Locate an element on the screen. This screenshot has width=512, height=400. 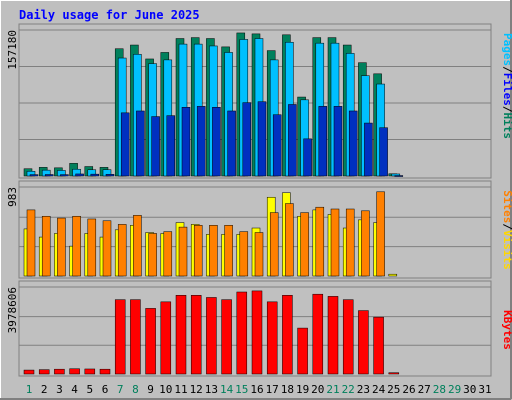
y-max-label: 983 is located at coordinates (12, 197).